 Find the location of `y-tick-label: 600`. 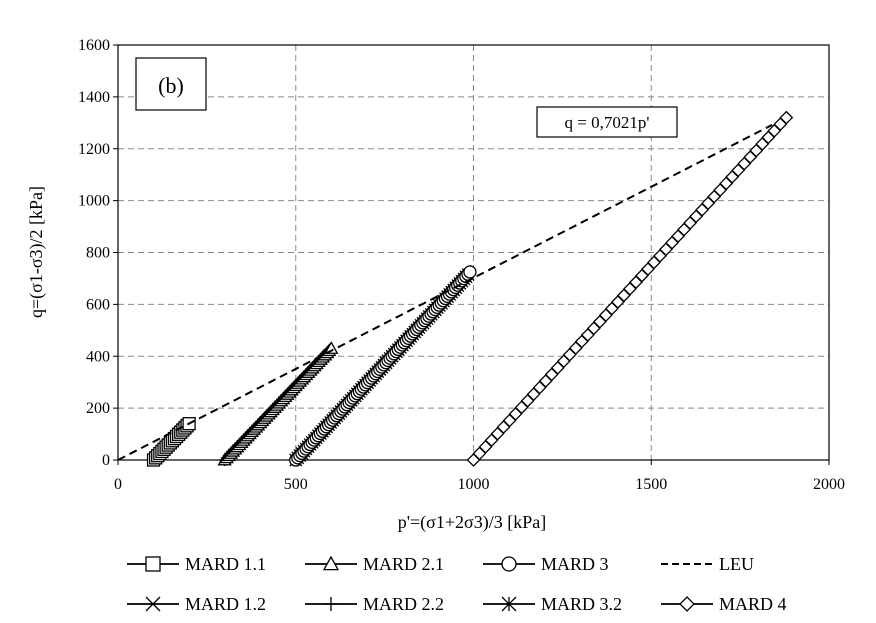

y-tick-label: 600 is located at coordinates (98, 304).